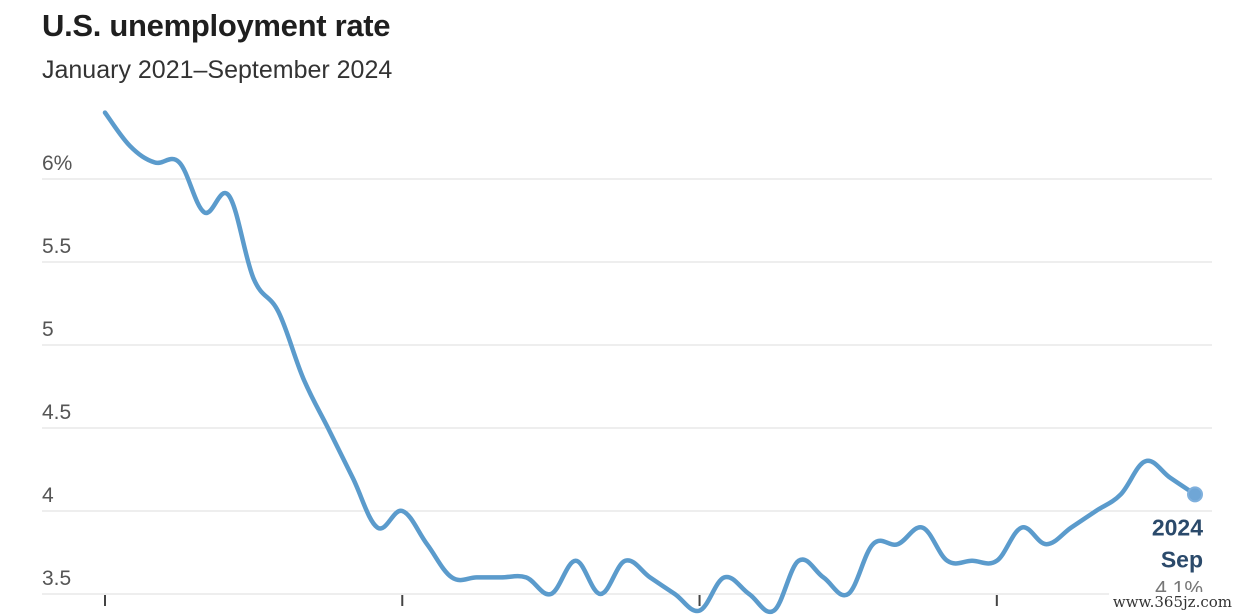 Image resolution: width=1242 pixels, height=615 pixels. Describe the element at coordinates (56, 412) in the screenshot. I see `y-tick-label: 4.5` at that location.